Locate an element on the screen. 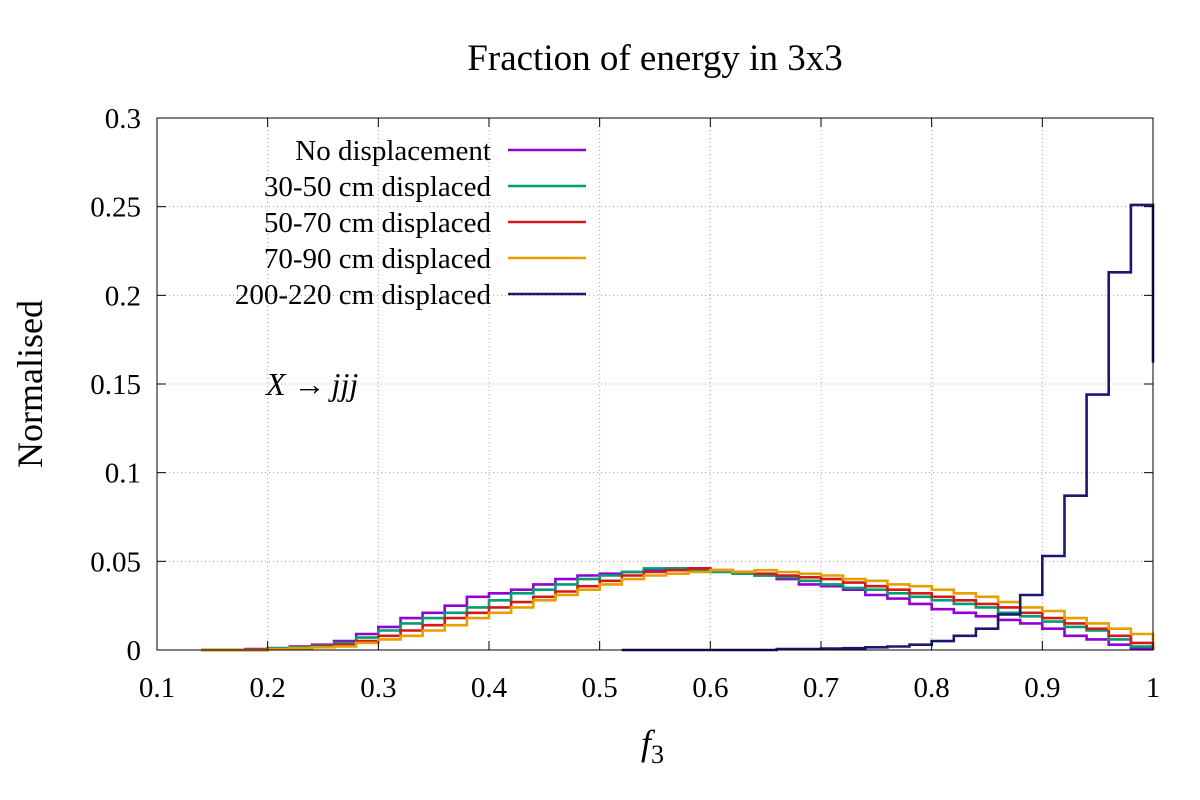  legend-label-4: 70-90 cm displaced is located at coordinates (378, 259).